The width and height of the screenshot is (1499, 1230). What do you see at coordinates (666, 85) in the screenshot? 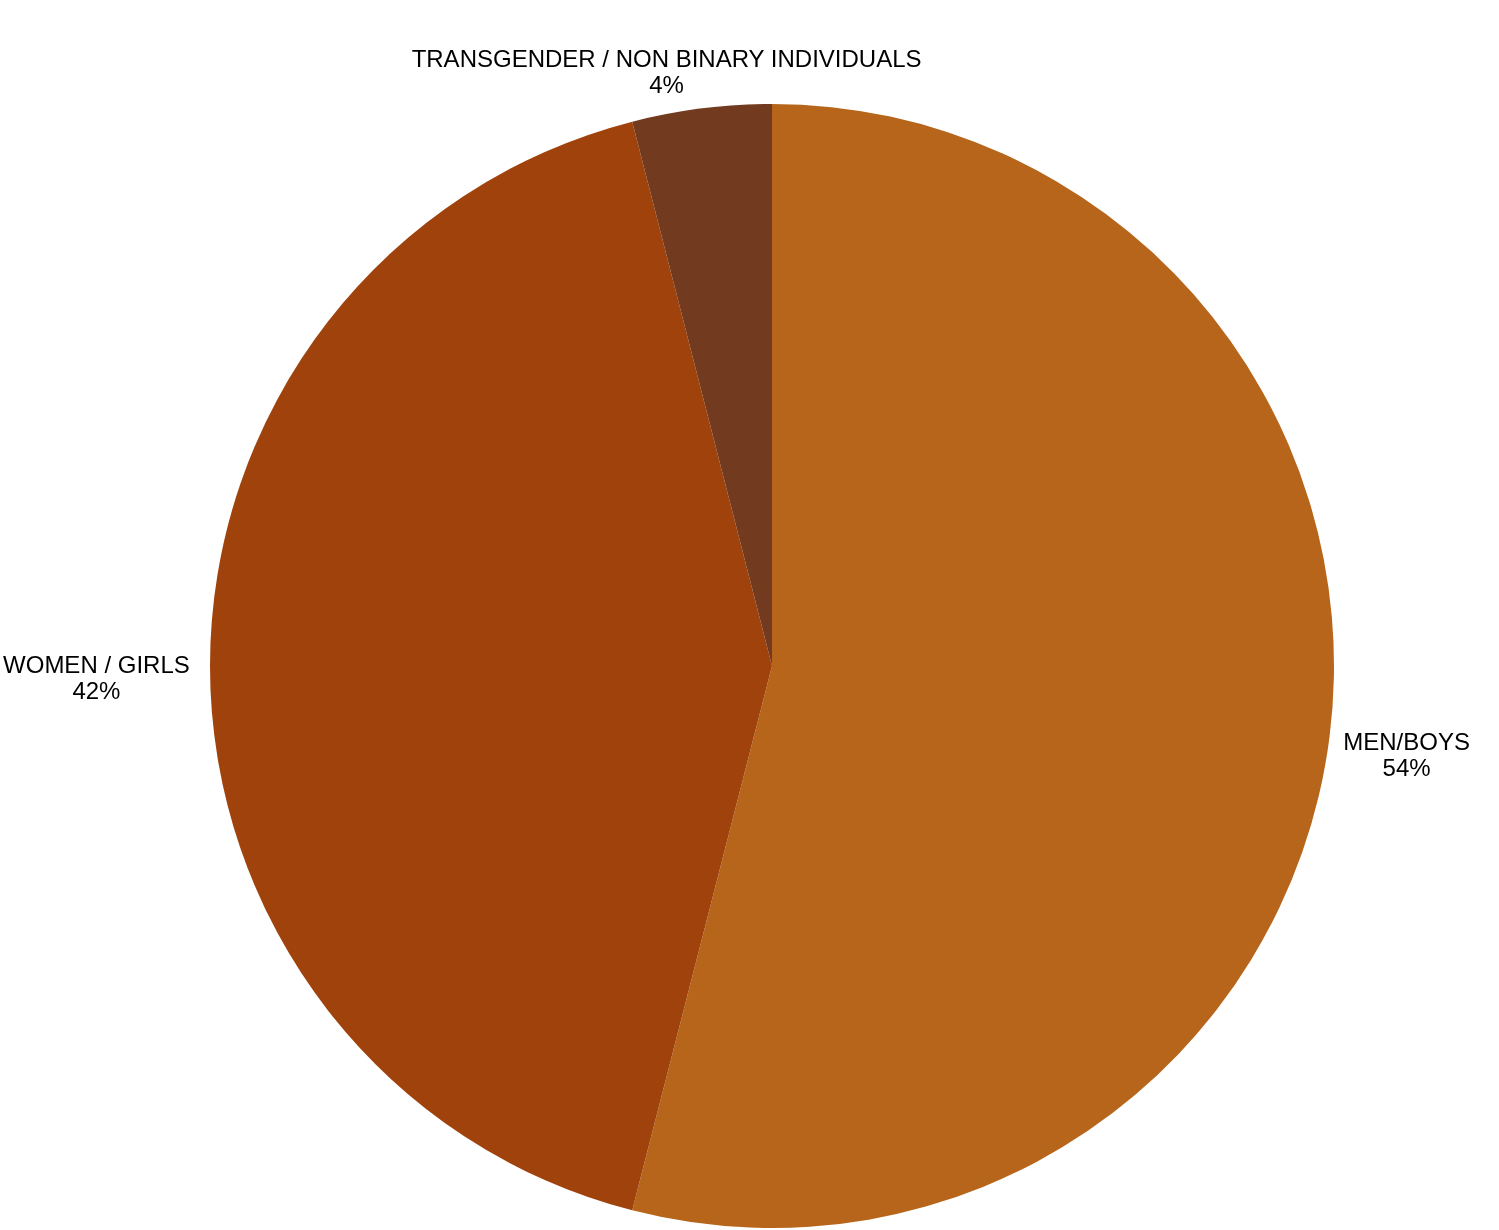
I see `data-label: 4%` at bounding box center [666, 85].